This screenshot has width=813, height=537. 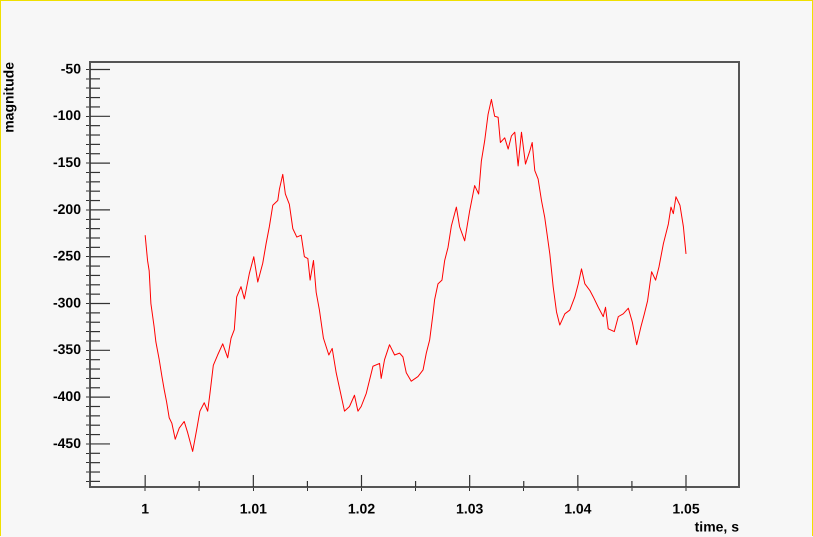 What do you see at coordinates (686, 508) in the screenshot?
I see `x-tick-label: 1.05` at bounding box center [686, 508].